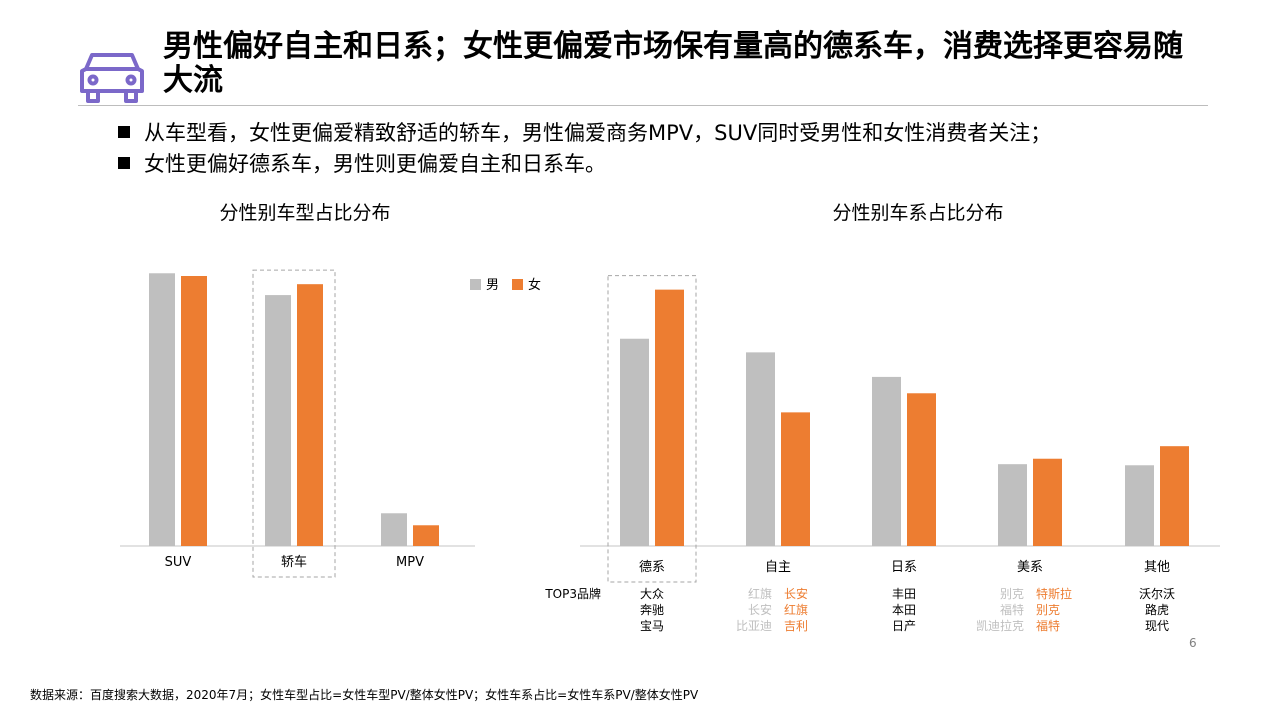 This screenshot has width=1279, height=719. I want to click on x-tick-label: 其他, so click(1157, 567).